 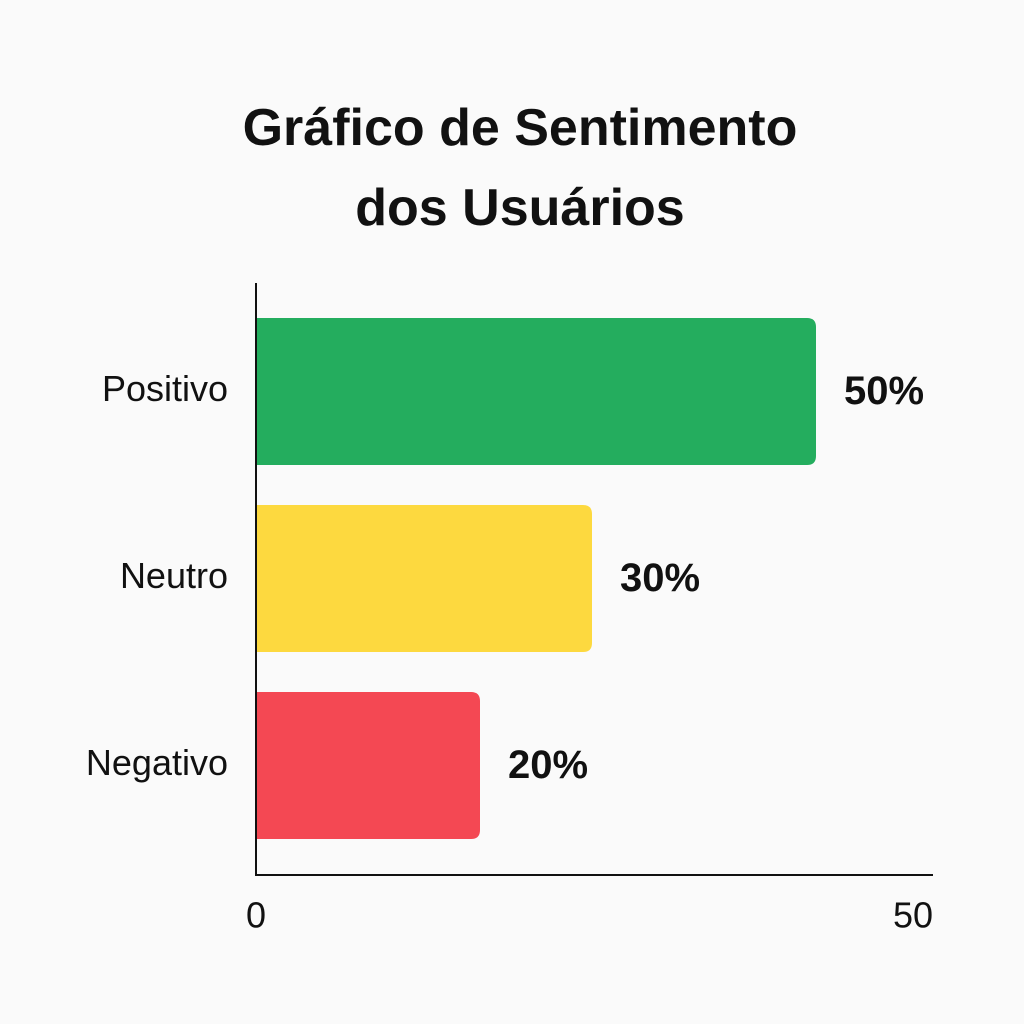 I want to click on value-label-neutro: 30%, so click(x=660, y=578).